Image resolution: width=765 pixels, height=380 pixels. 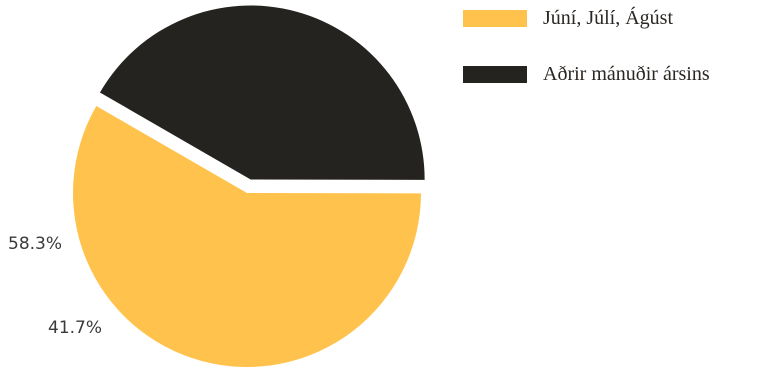 I want to click on legend-swatch-summer, so click(x=495, y=18).